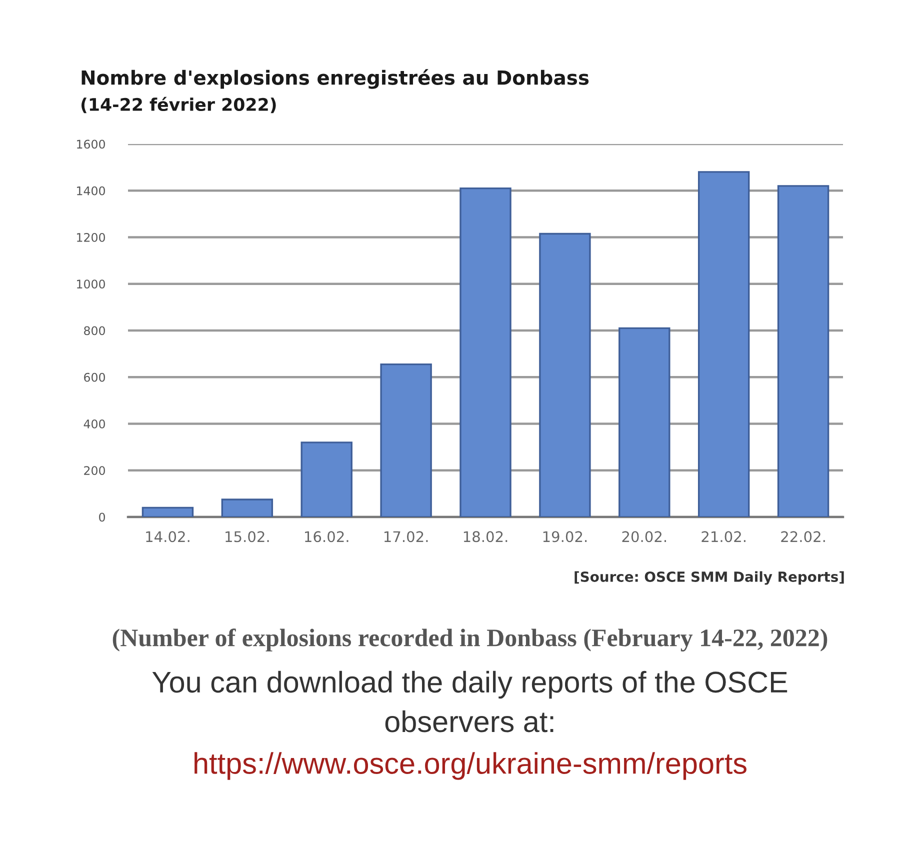 This screenshot has width=920, height=852. I want to click on y-tick-label: 1400, so click(91, 191).